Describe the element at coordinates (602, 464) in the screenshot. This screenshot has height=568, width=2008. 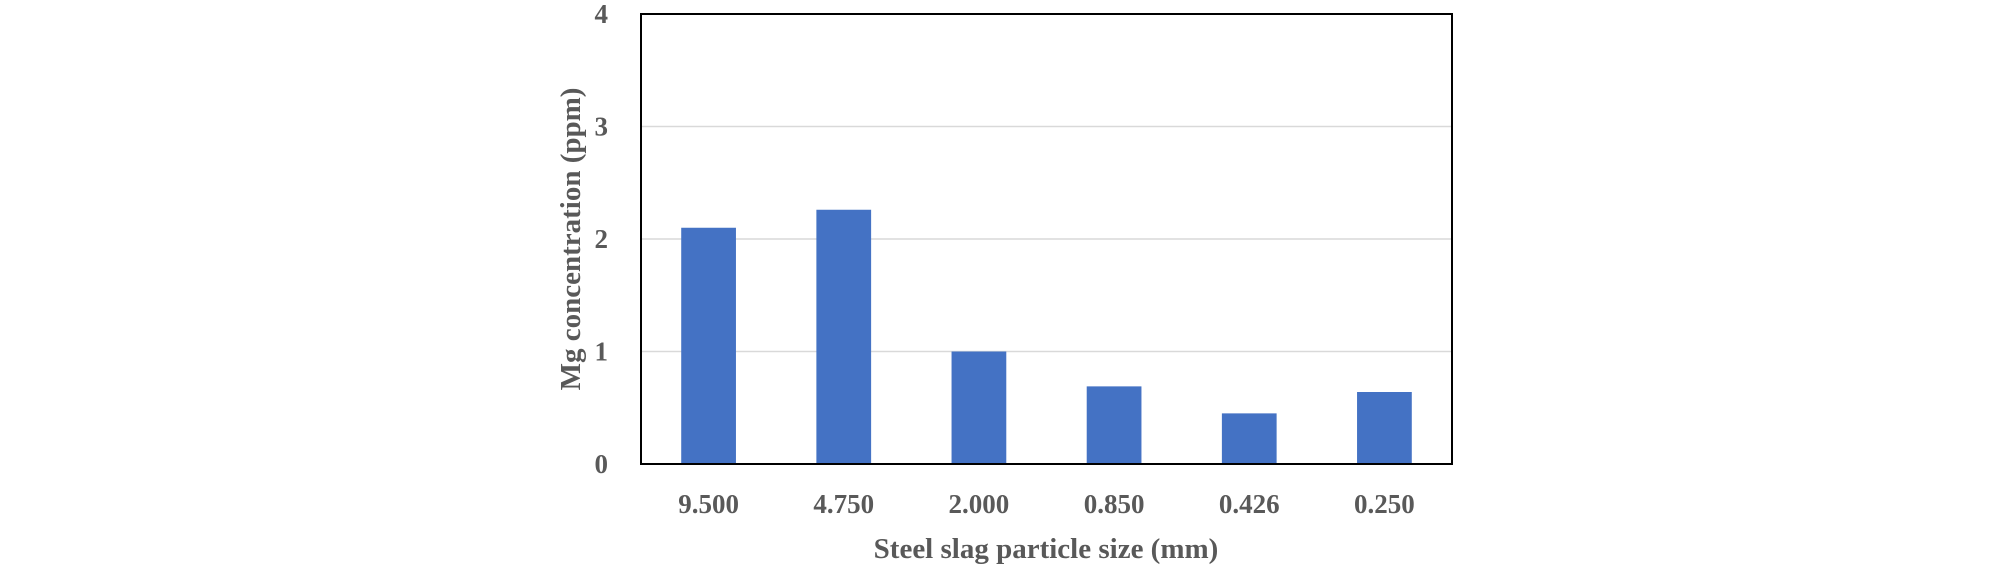
I see `y-tick-label: 0` at that location.